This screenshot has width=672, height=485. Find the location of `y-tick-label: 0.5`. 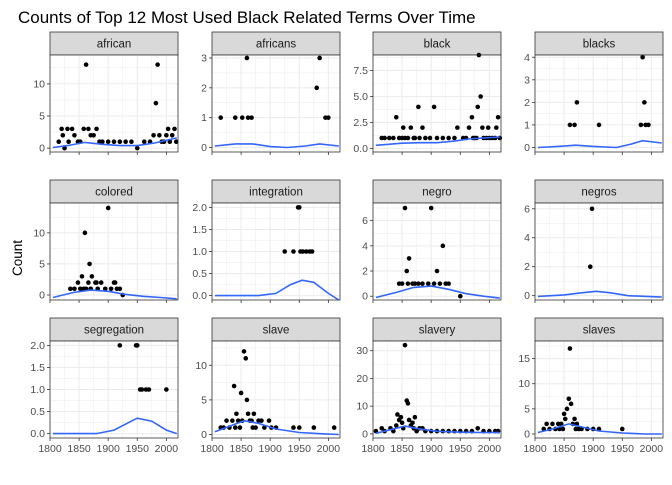

y-tick-label: 0.5 is located at coordinates (199, 274).